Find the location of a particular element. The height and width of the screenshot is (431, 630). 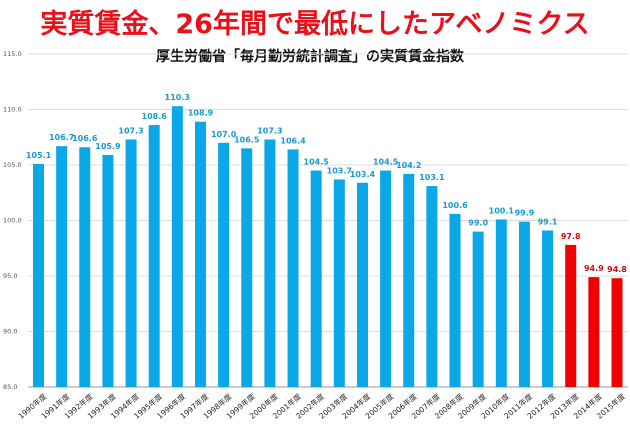

y-tick-label: 110.0 is located at coordinates (12, 110).